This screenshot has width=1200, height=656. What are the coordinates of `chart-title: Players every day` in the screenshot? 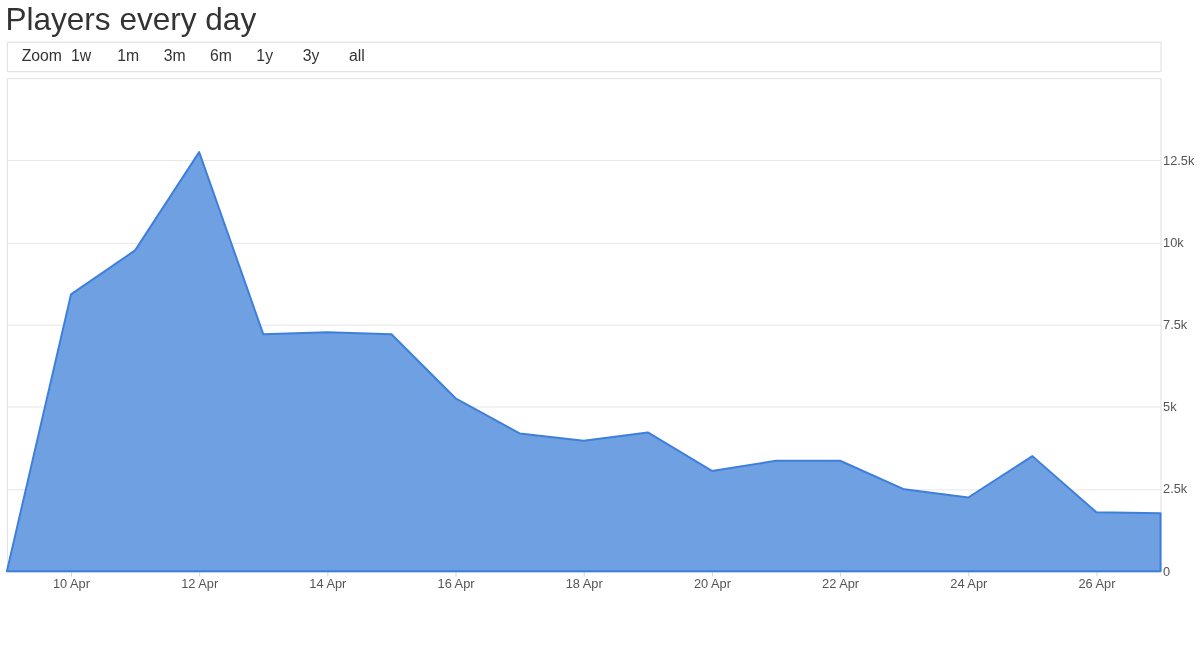 It's located at (131, 19).